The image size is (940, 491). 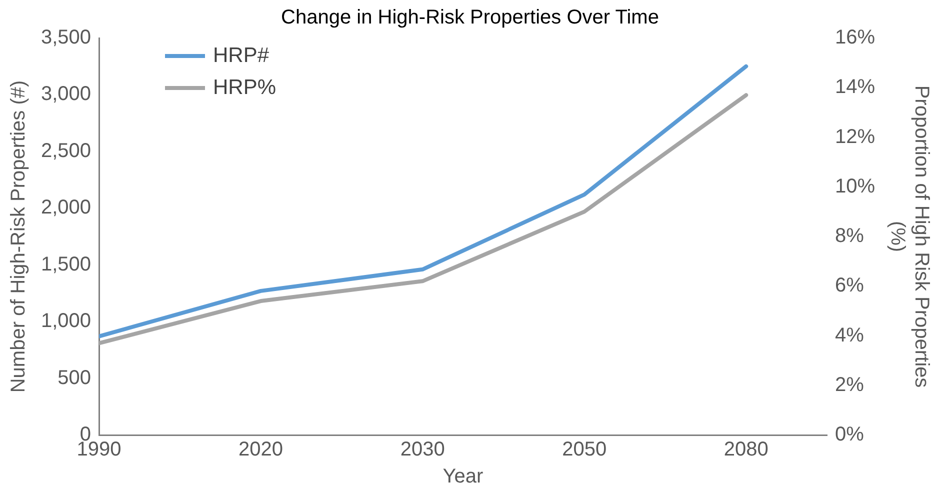 I want to click on y-tick-label: 2,500, so click(x=66, y=151).